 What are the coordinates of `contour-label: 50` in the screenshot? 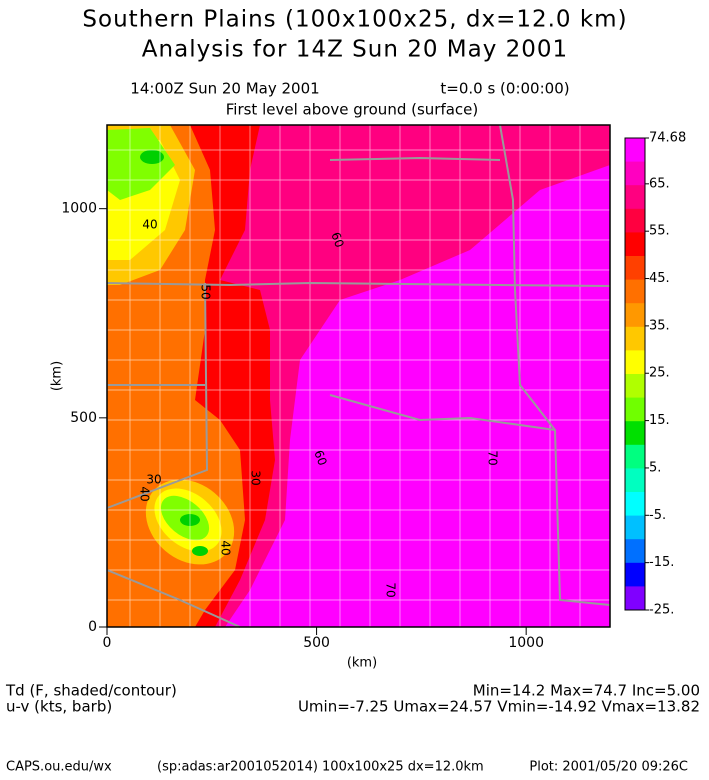 It's located at (206, 291).